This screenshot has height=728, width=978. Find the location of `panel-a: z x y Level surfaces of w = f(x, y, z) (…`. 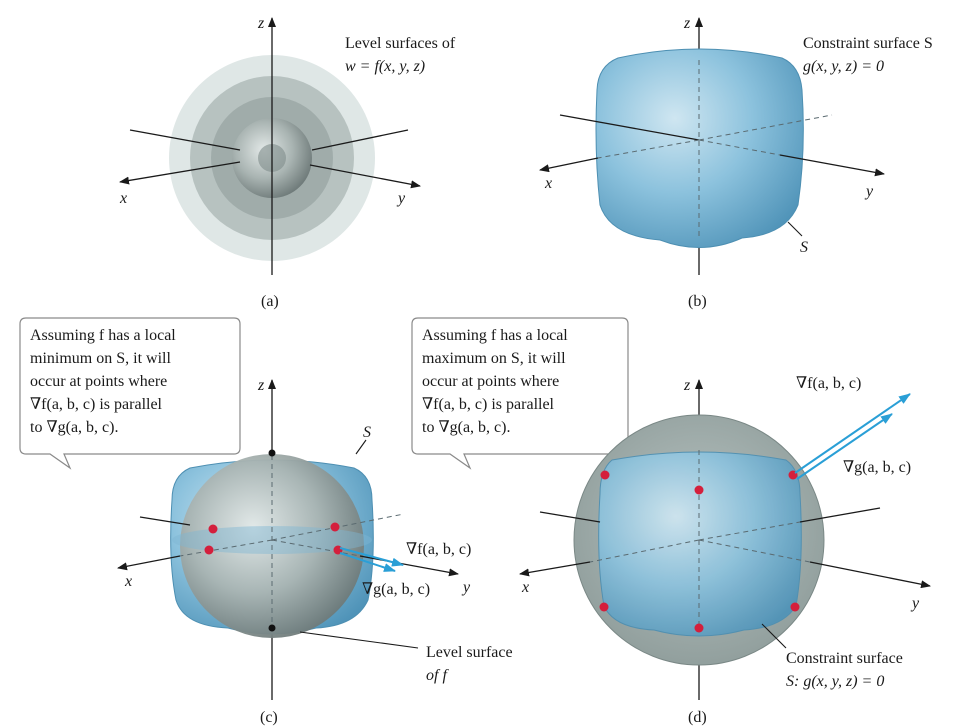

panel-a: z x y Level surfaces of w = f(x, y, z) (… is located at coordinates (287, 162).